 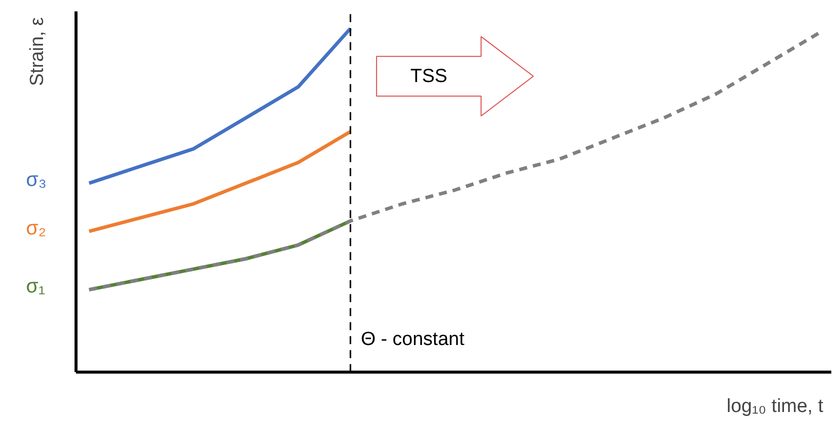 What do you see at coordinates (775, 407) in the screenshot?
I see `x-axis-title: log₁₀ time, t` at bounding box center [775, 407].